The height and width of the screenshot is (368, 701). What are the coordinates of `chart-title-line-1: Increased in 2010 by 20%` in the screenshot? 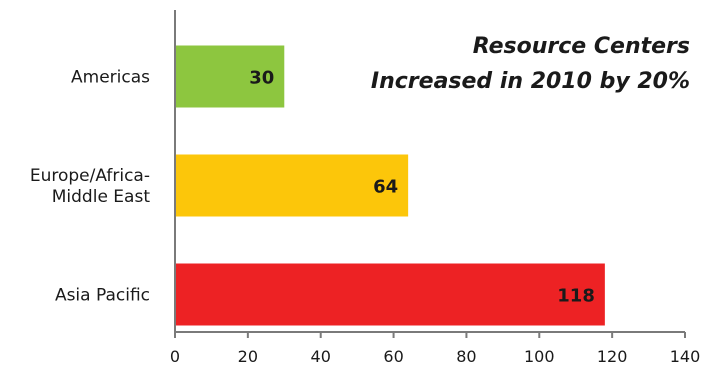 It's located at (530, 81).